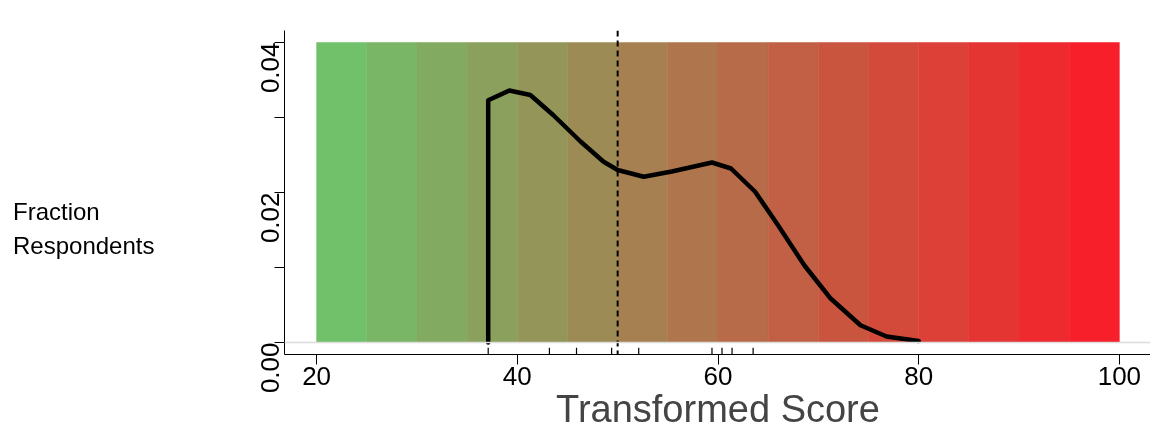 This screenshot has width=1150, height=437. What do you see at coordinates (84, 229) in the screenshot?
I see `y-axis-title: Fraction Respondents` at bounding box center [84, 229].